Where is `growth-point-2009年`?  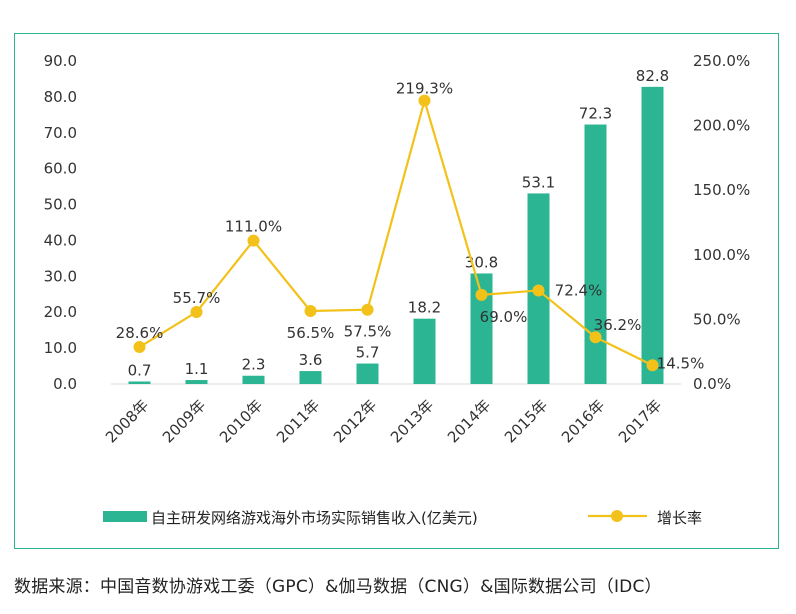
growth-point-2009年 is located at coordinates (196, 312).